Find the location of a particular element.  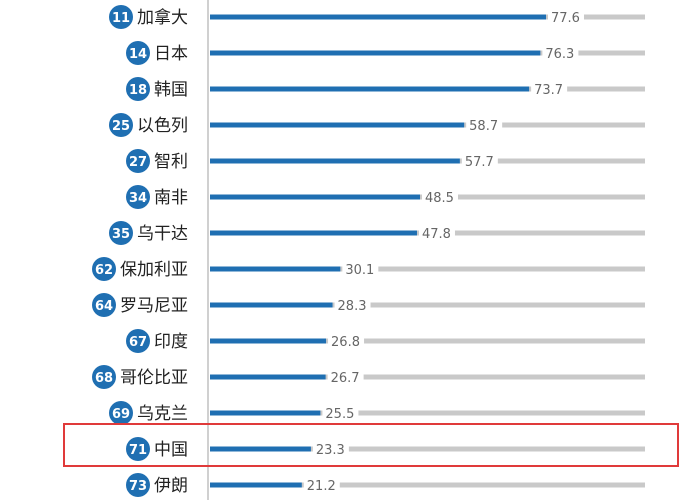

value-label: 47.8 is located at coordinates (436, 234).